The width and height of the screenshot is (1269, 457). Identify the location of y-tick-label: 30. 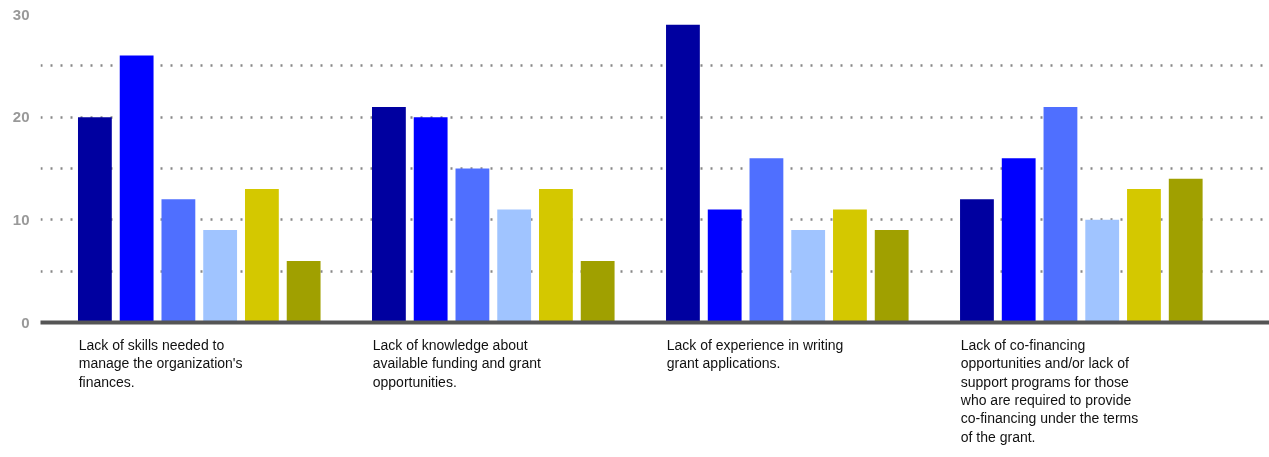
(21, 14).